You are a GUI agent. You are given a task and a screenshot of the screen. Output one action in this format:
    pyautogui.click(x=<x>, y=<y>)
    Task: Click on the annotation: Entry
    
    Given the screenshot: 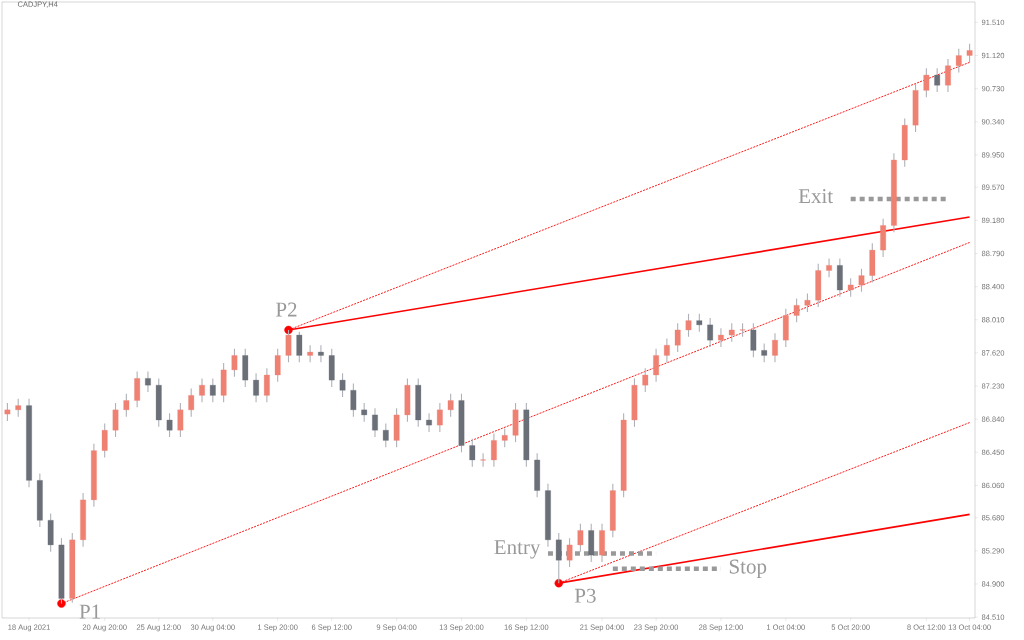 What is the action you would take?
    pyautogui.click(x=517, y=549)
    